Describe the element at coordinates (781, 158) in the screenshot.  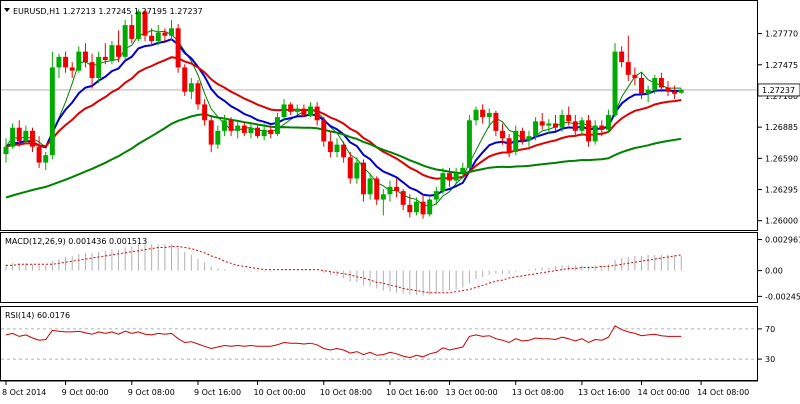
I see `price-y-tick-label: 1.26590` at that location.